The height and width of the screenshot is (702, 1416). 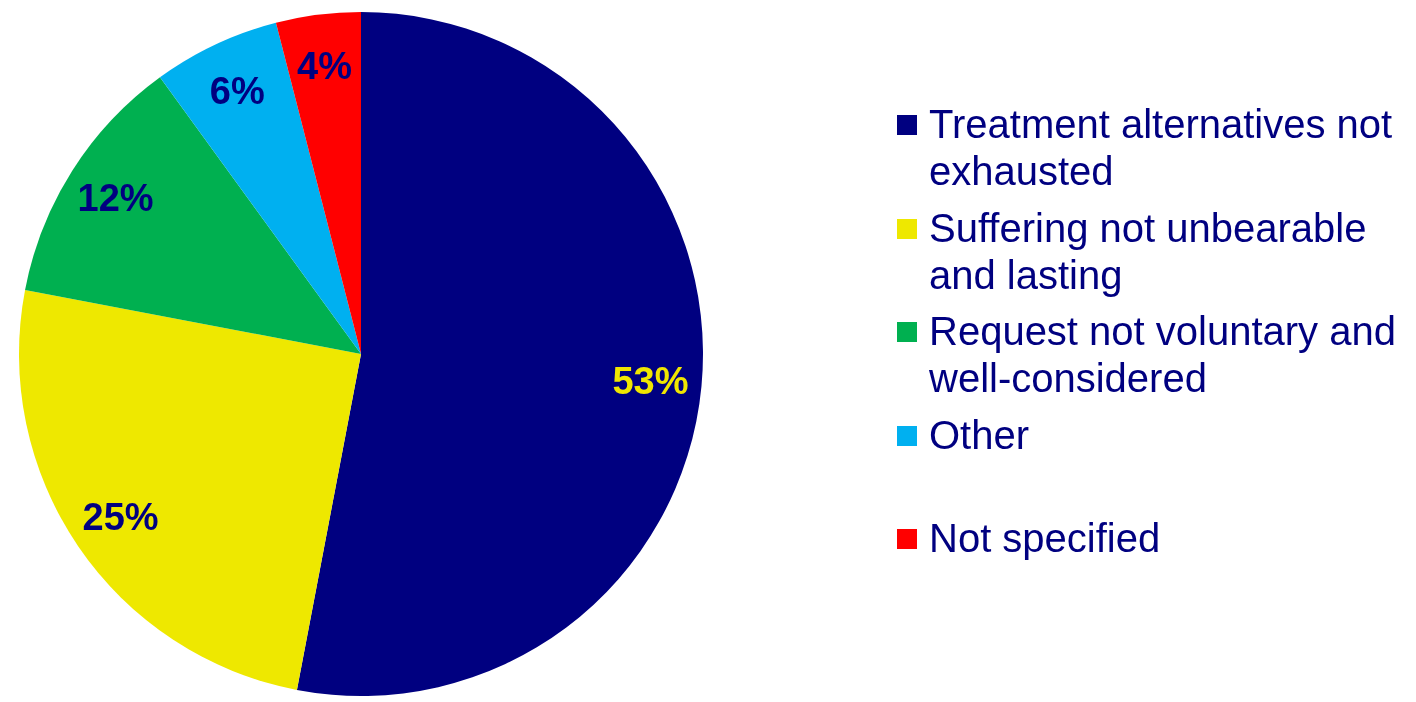 What do you see at coordinates (980, 435) in the screenshot?
I see `legend-label: Other` at bounding box center [980, 435].